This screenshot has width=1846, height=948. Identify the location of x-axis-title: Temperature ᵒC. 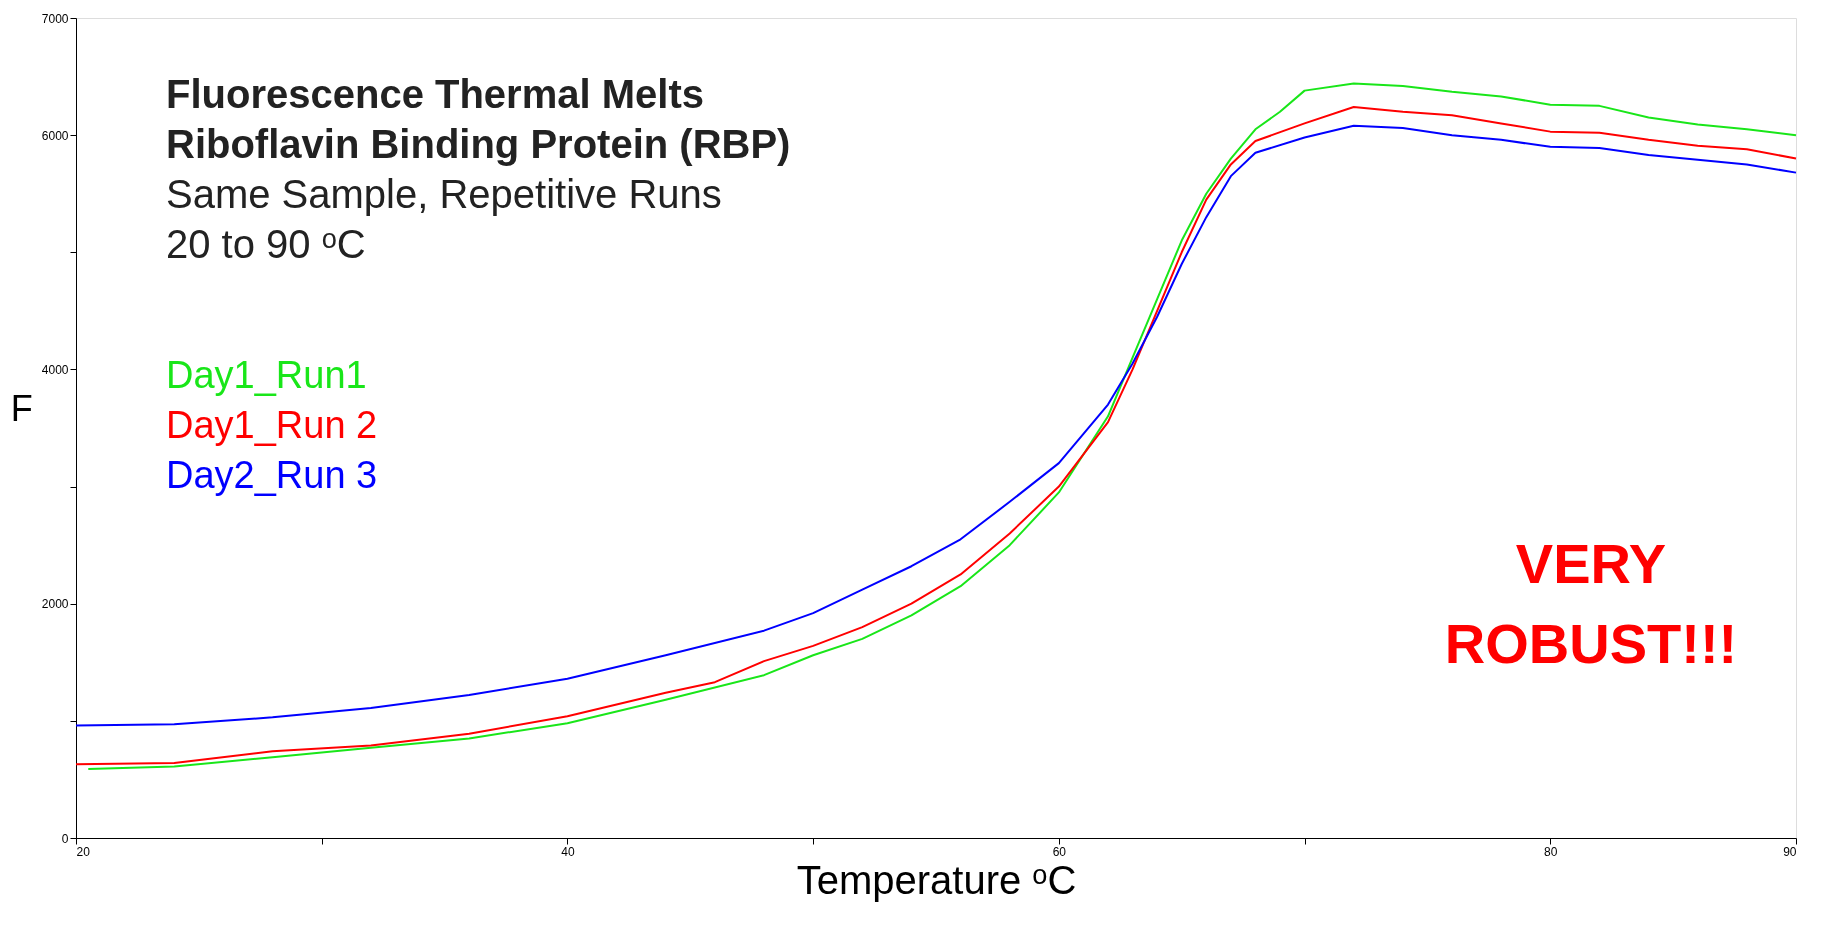
(936, 879).